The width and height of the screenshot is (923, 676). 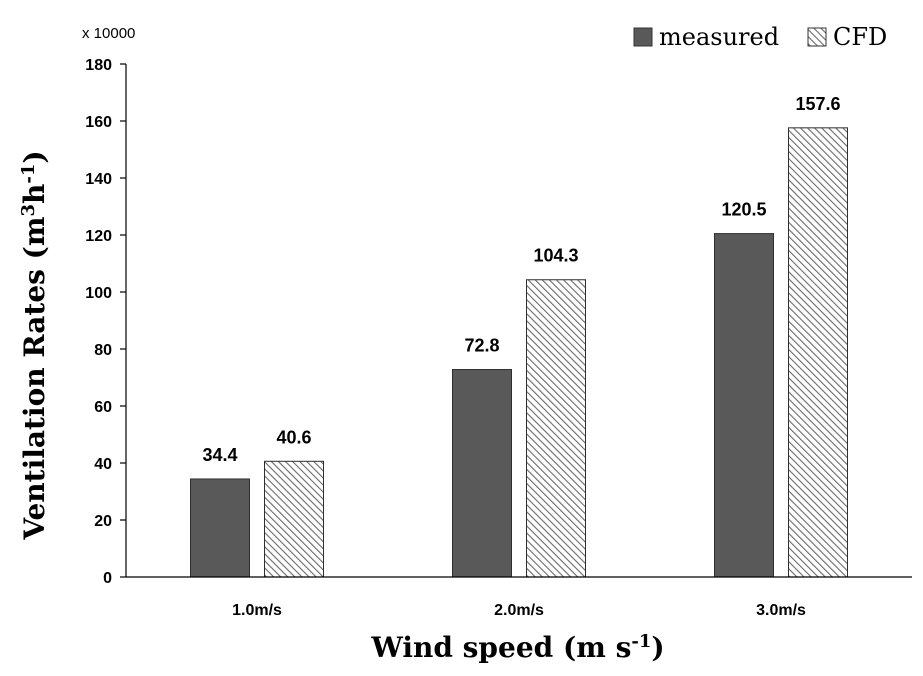 What do you see at coordinates (555, 256) in the screenshot?
I see `data-label-cfd-2: 104.3` at bounding box center [555, 256].